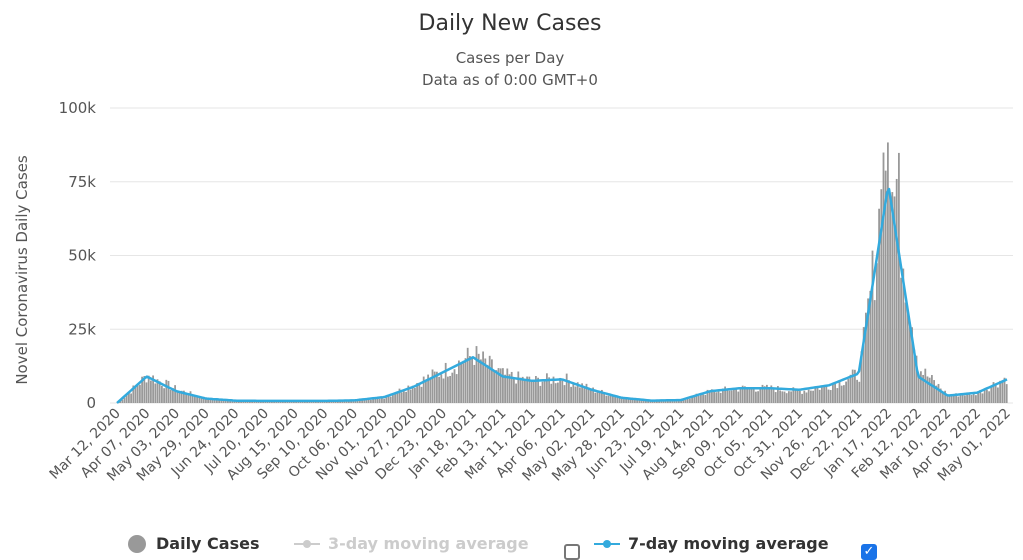  I want to click on y-tick-label: 100k, so click(78, 108).